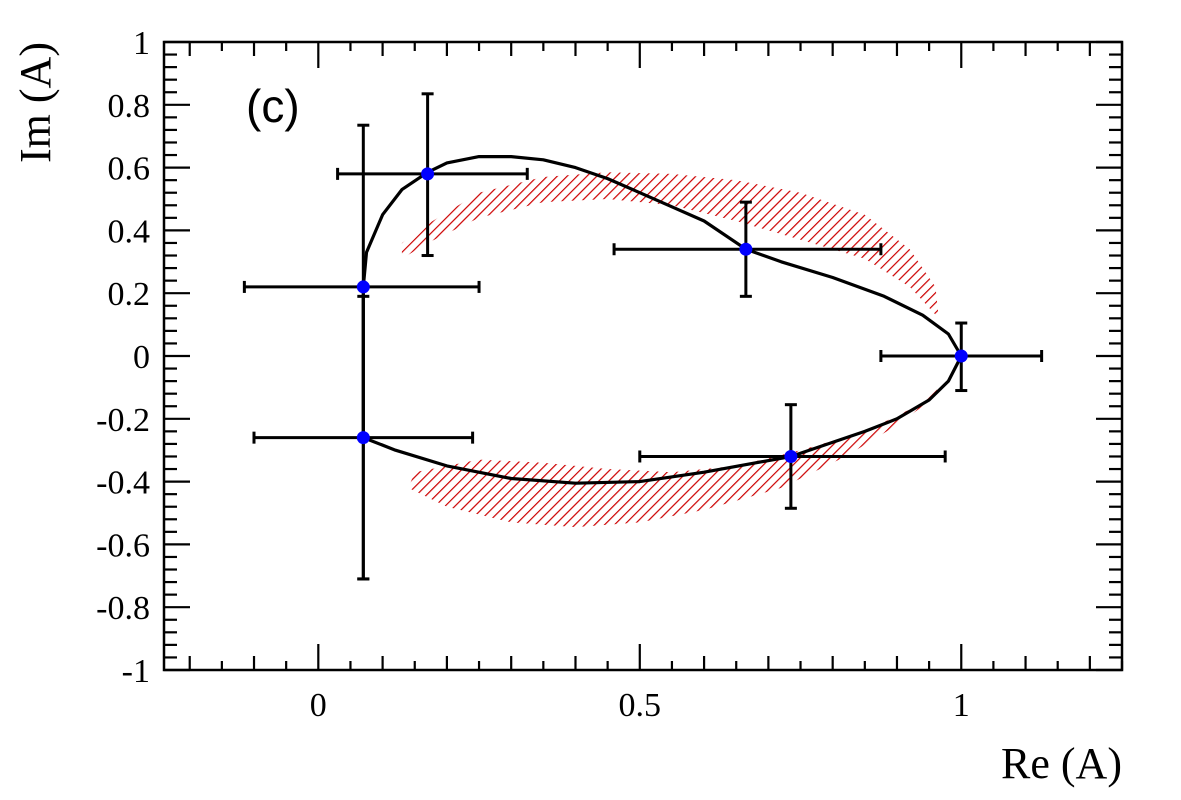 The image size is (1181, 800). I want to click on y-tick-label: -0.2, so click(123, 420).